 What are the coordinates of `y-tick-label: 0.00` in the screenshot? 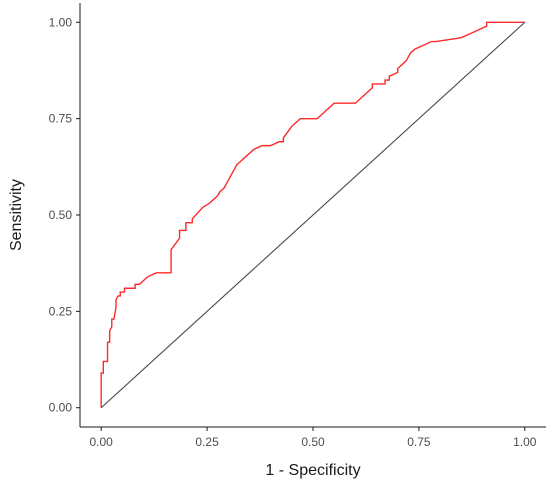 It's located at (61, 408).